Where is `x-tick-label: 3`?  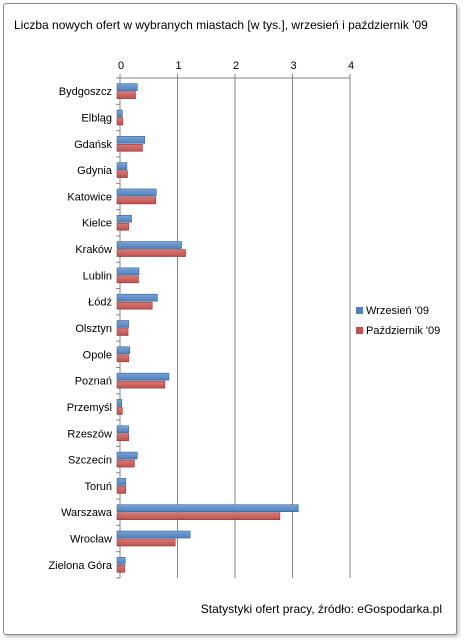
x-tick-label: 3 is located at coordinates (293, 66).